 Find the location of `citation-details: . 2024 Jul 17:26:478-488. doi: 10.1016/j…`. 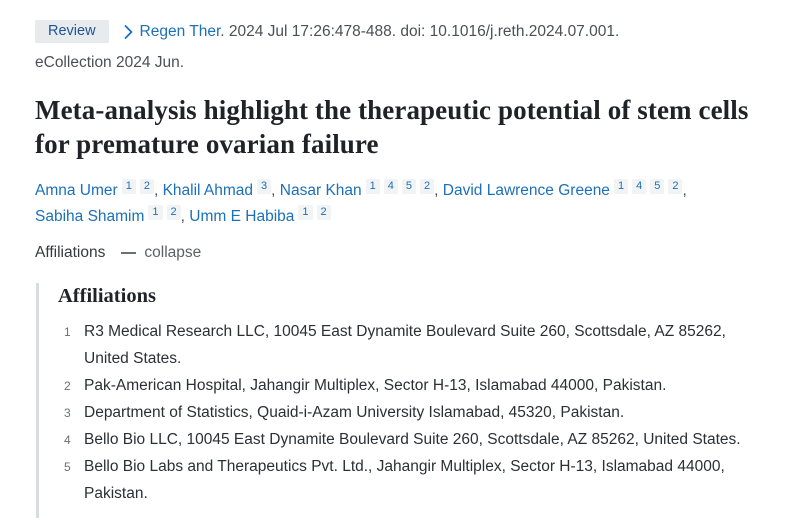

citation-details: . 2024 Jul 17:26:478-488. doi: 10.1016/j… is located at coordinates (420, 31).